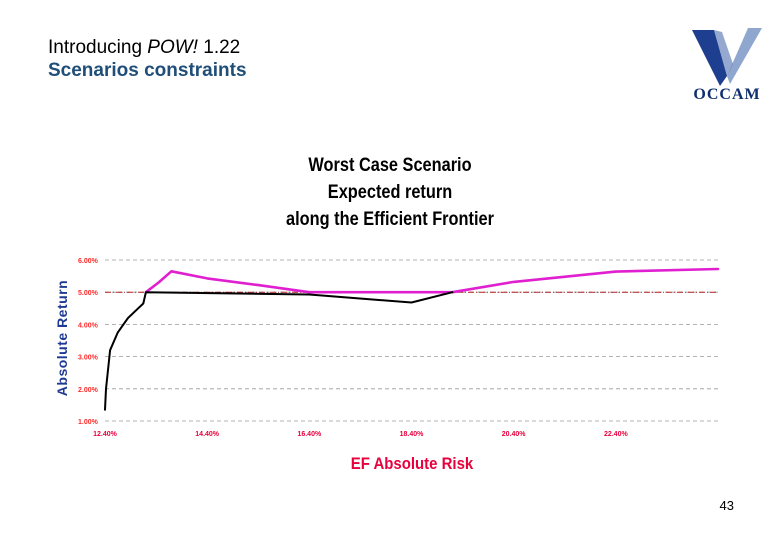 The width and height of the screenshot is (780, 540). I want to click on chart-title-line-2: Expected return, so click(390, 192).